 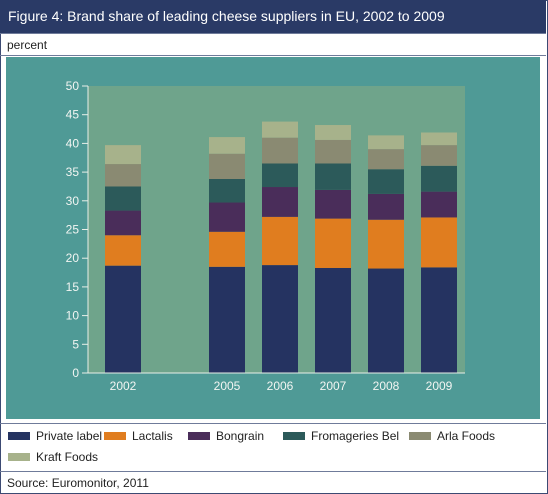 I want to click on y-tick-label: 5, so click(x=75, y=344).